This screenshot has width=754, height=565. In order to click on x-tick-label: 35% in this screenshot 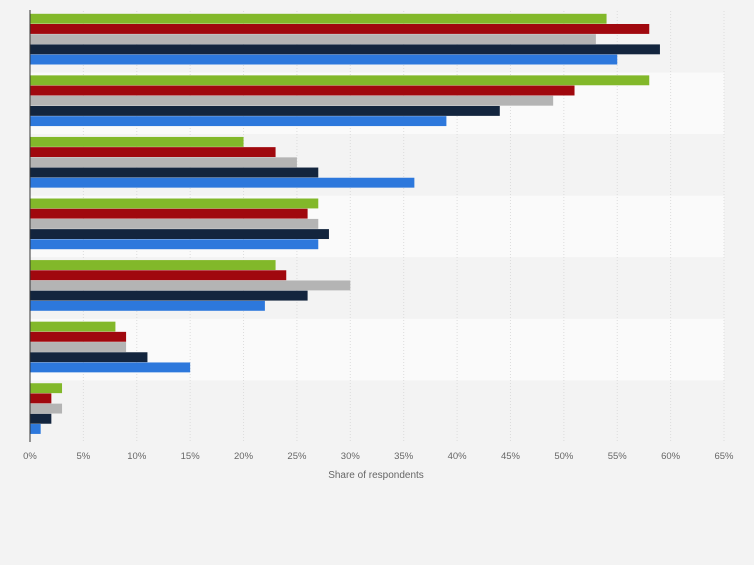, I will do `click(404, 456)`.